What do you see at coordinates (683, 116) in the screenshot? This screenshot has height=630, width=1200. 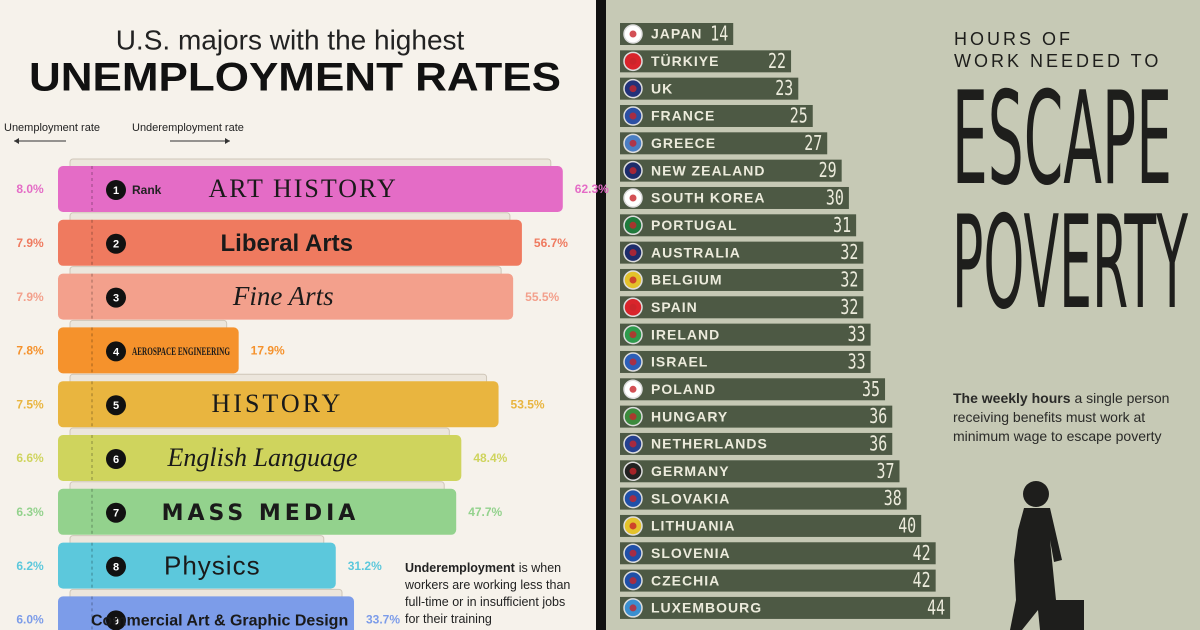 I see `category-label: FRANCE` at bounding box center [683, 116].